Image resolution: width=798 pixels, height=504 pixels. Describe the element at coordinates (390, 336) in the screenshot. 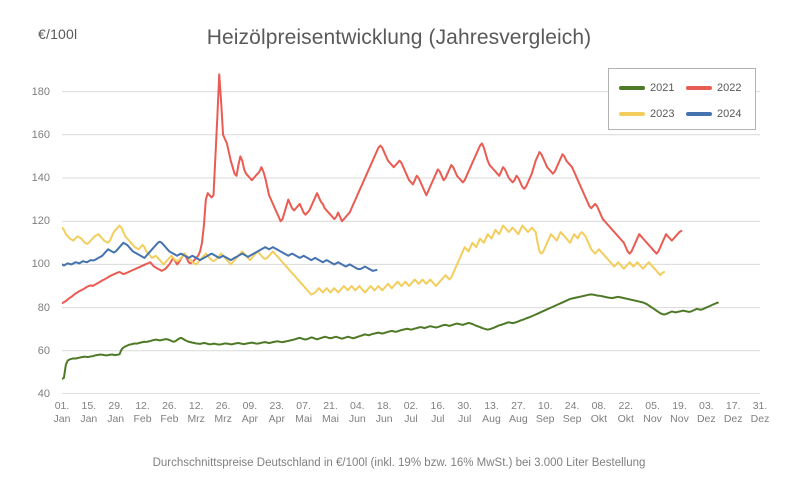

I see `series-line-2021` at that location.